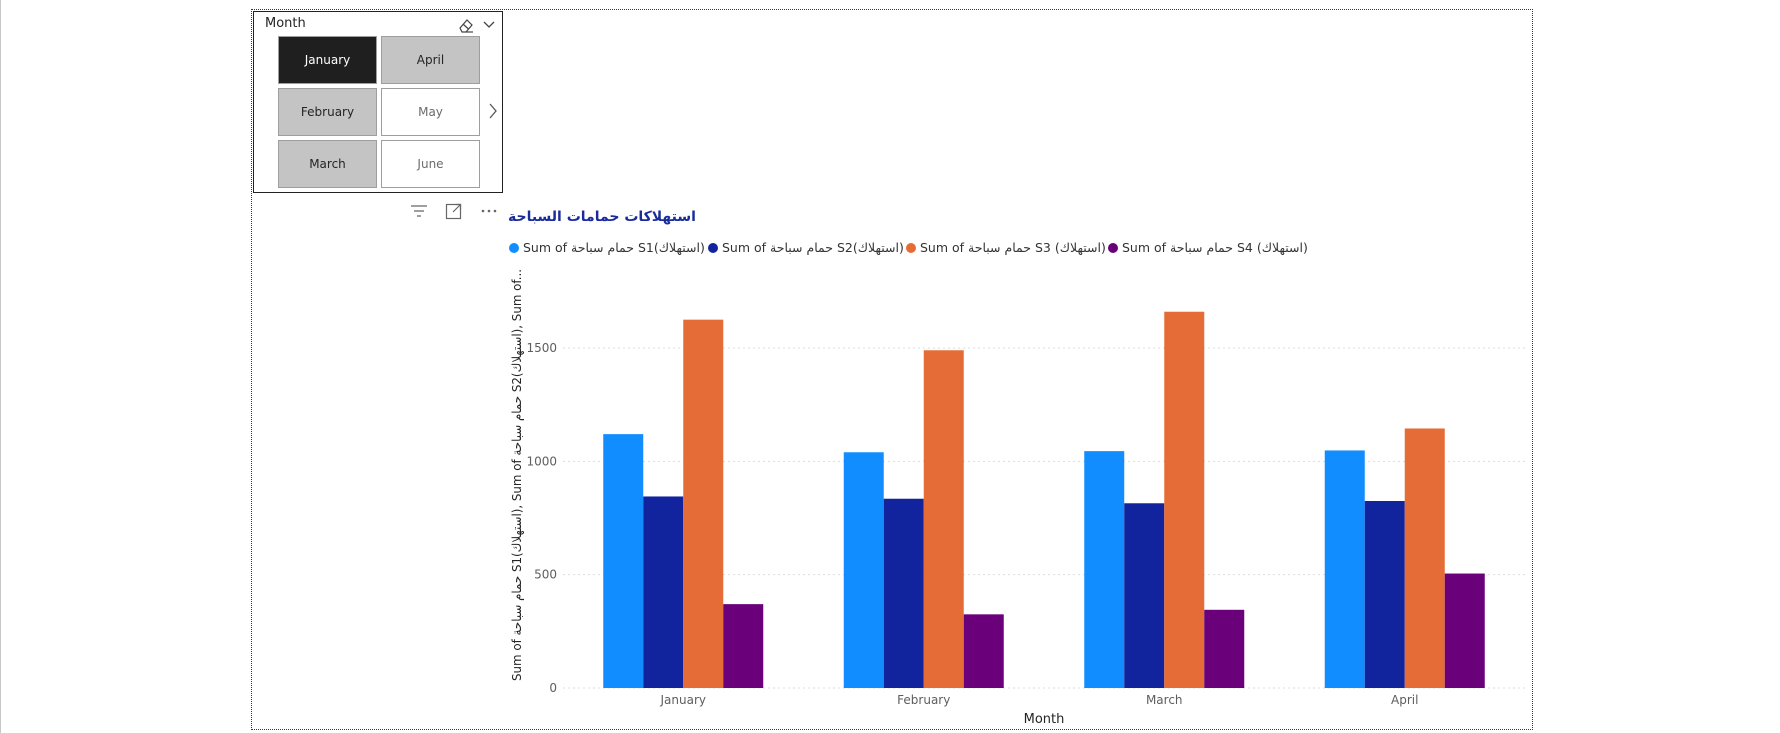  I want to click on slicer-tile-march: March, so click(327, 164).